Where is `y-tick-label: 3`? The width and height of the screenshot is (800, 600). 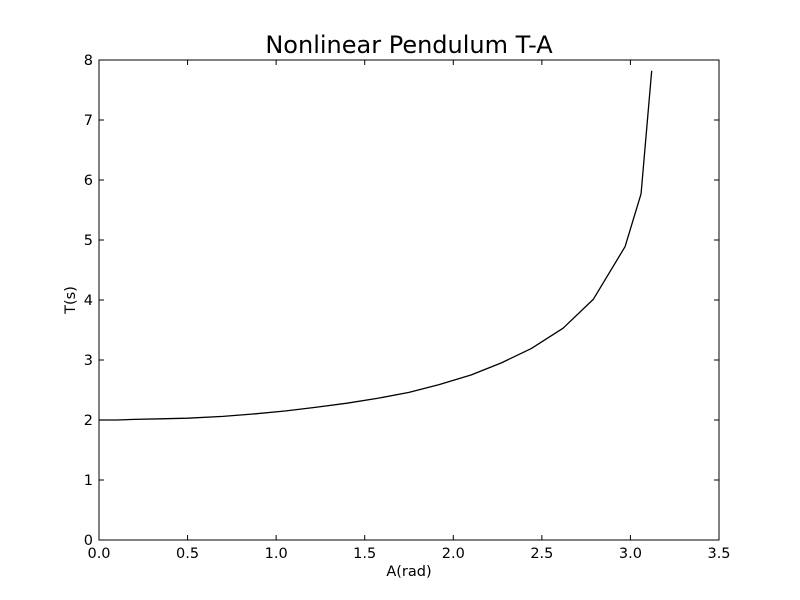 y-tick-label: 3 is located at coordinates (88, 361).